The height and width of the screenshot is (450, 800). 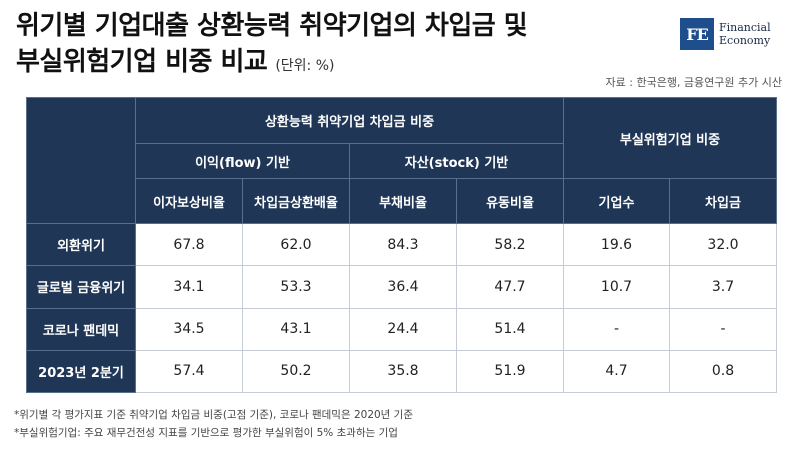 What do you see at coordinates (296, 201) in the screenshot?
I see `column-header: 차입금상환배율` at bounding box center [296, 201].